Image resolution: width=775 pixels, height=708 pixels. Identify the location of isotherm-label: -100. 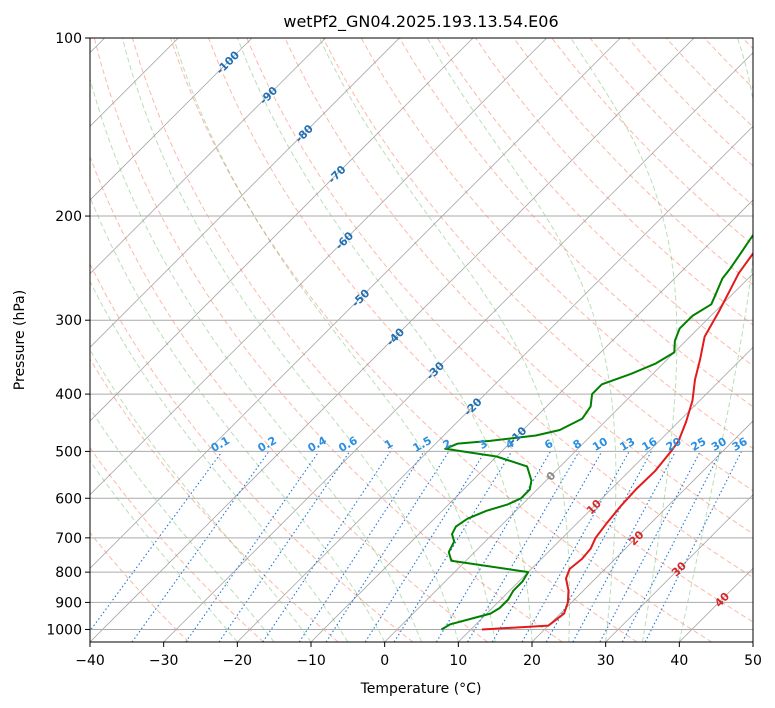
(228, 62).